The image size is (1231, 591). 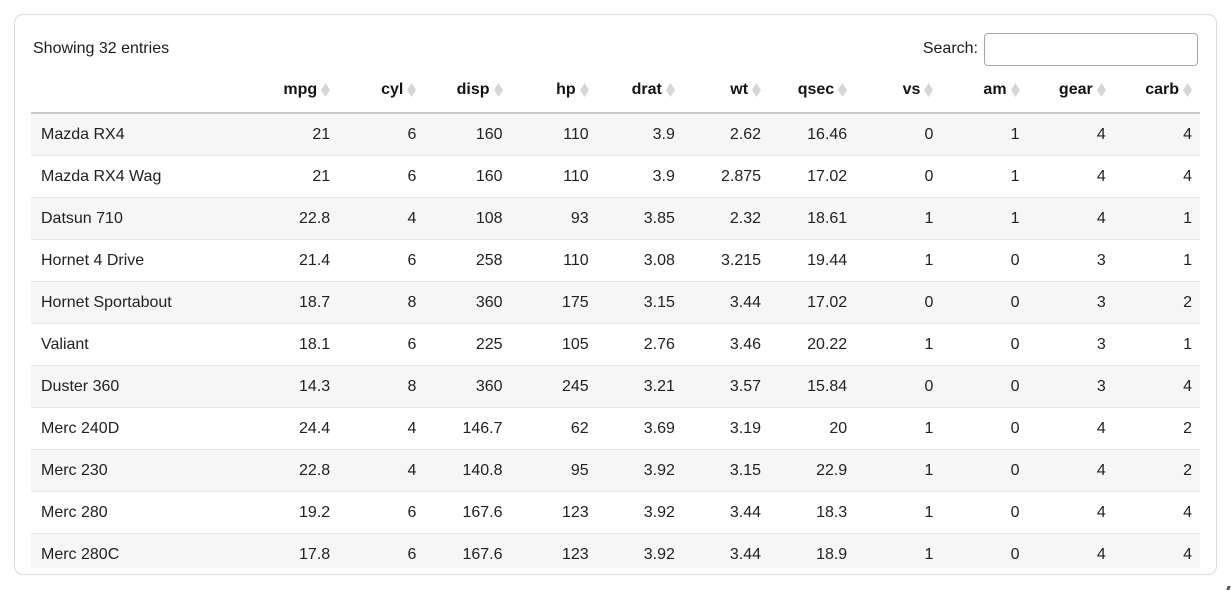 I want to click on table-row: Duster 360 14.3 8 360 245 3.21 3.57 15.84 0 0 3 4, so click(x=615, y=386).